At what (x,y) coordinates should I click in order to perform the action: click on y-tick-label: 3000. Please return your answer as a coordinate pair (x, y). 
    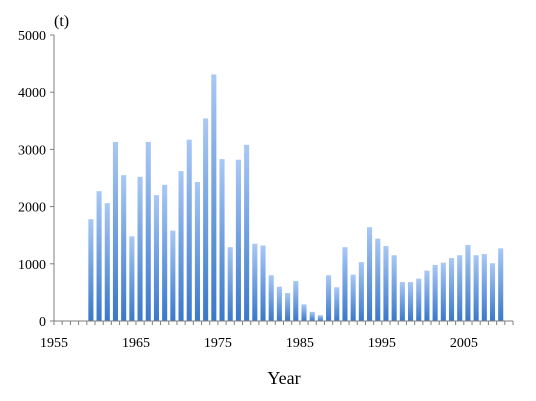
    Looking at the image, I should click on (32, 150).